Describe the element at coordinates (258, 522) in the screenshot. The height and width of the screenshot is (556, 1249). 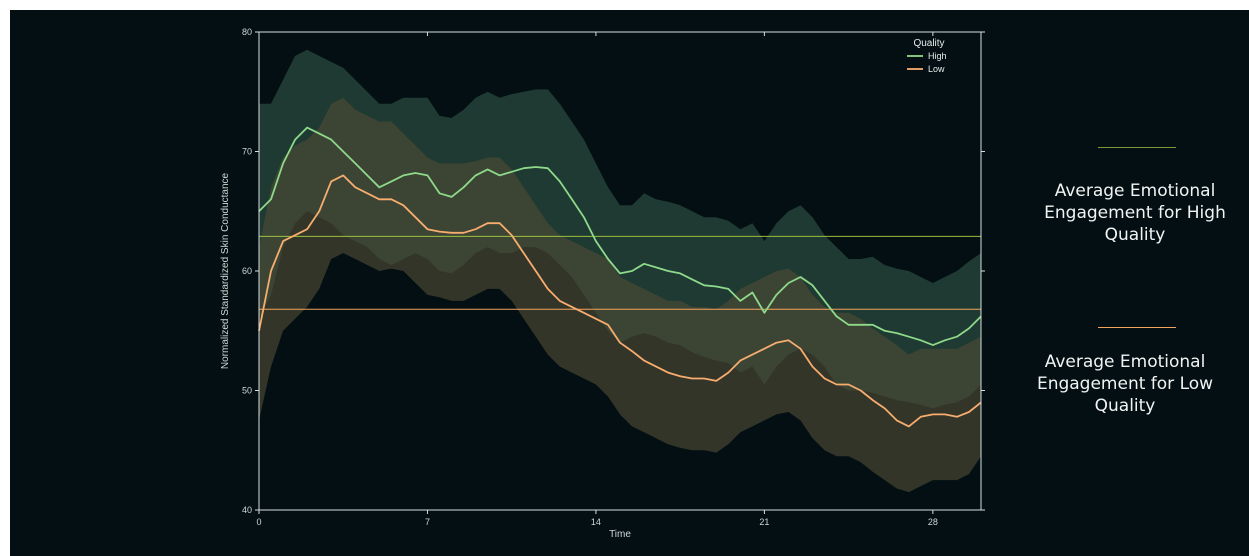
I see `x-tick-label: 0` at that location.